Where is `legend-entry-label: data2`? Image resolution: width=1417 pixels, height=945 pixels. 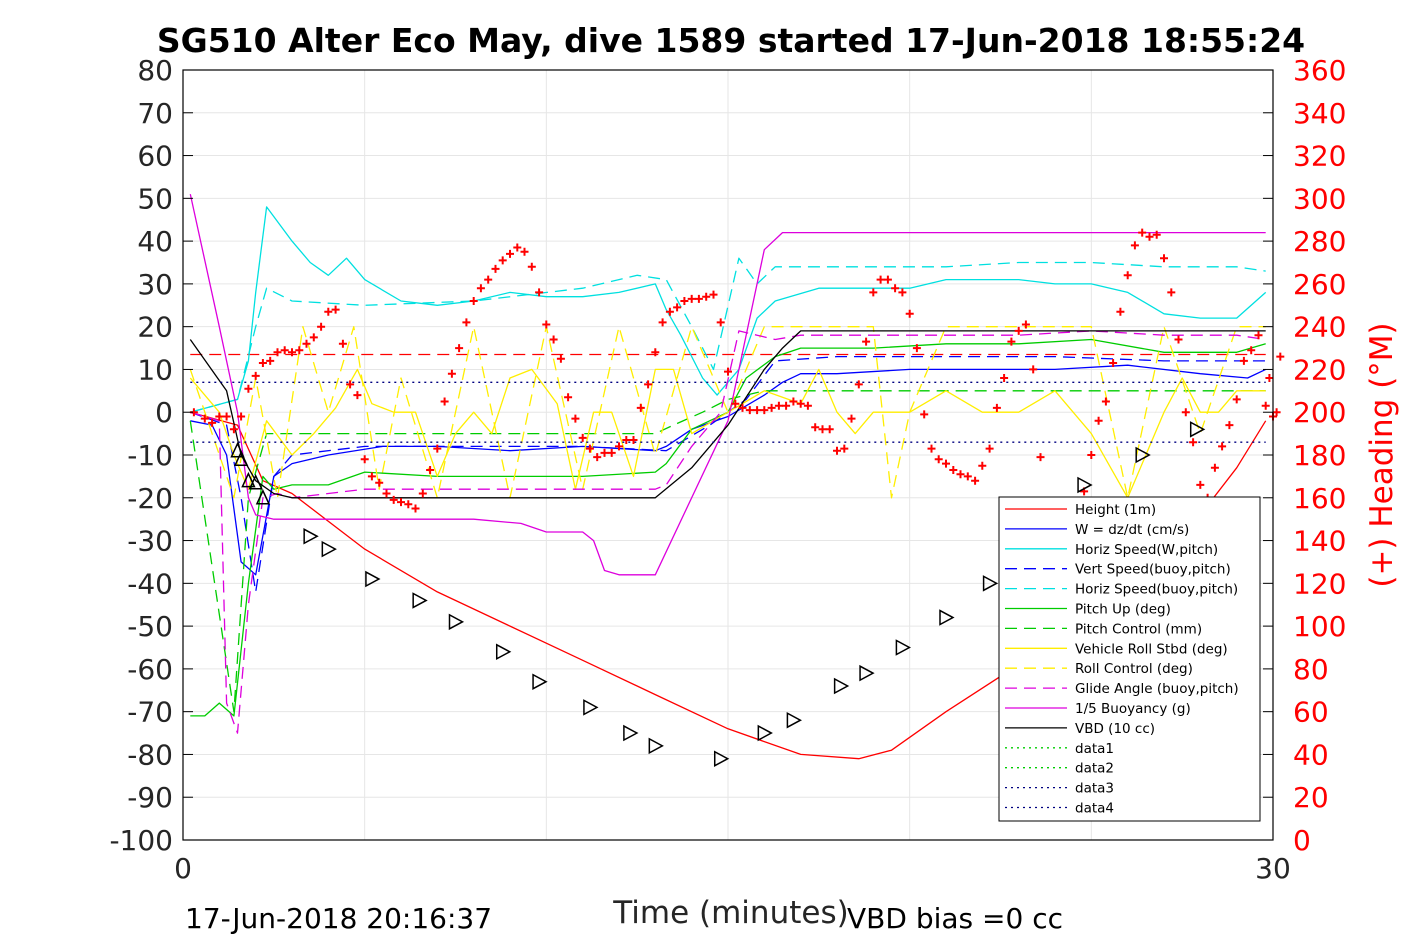
legend-entry-label: data2 is located at coordinates (1094, 769).